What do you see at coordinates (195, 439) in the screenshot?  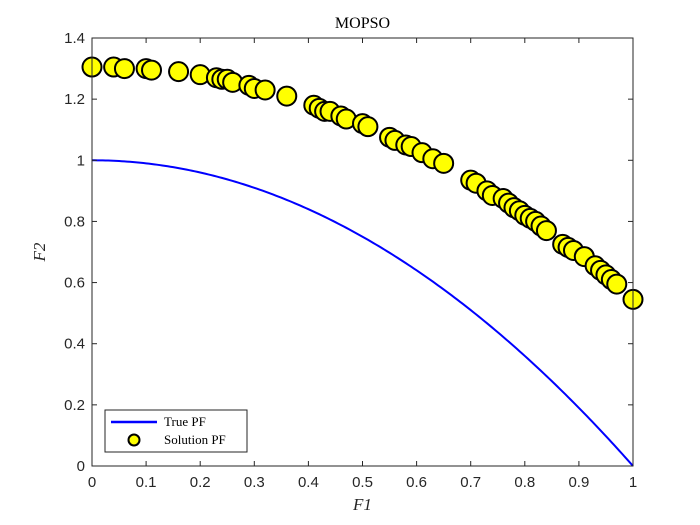 I see `legend-solution-pf-label: Solution PF` at bounding box center [195, 439].